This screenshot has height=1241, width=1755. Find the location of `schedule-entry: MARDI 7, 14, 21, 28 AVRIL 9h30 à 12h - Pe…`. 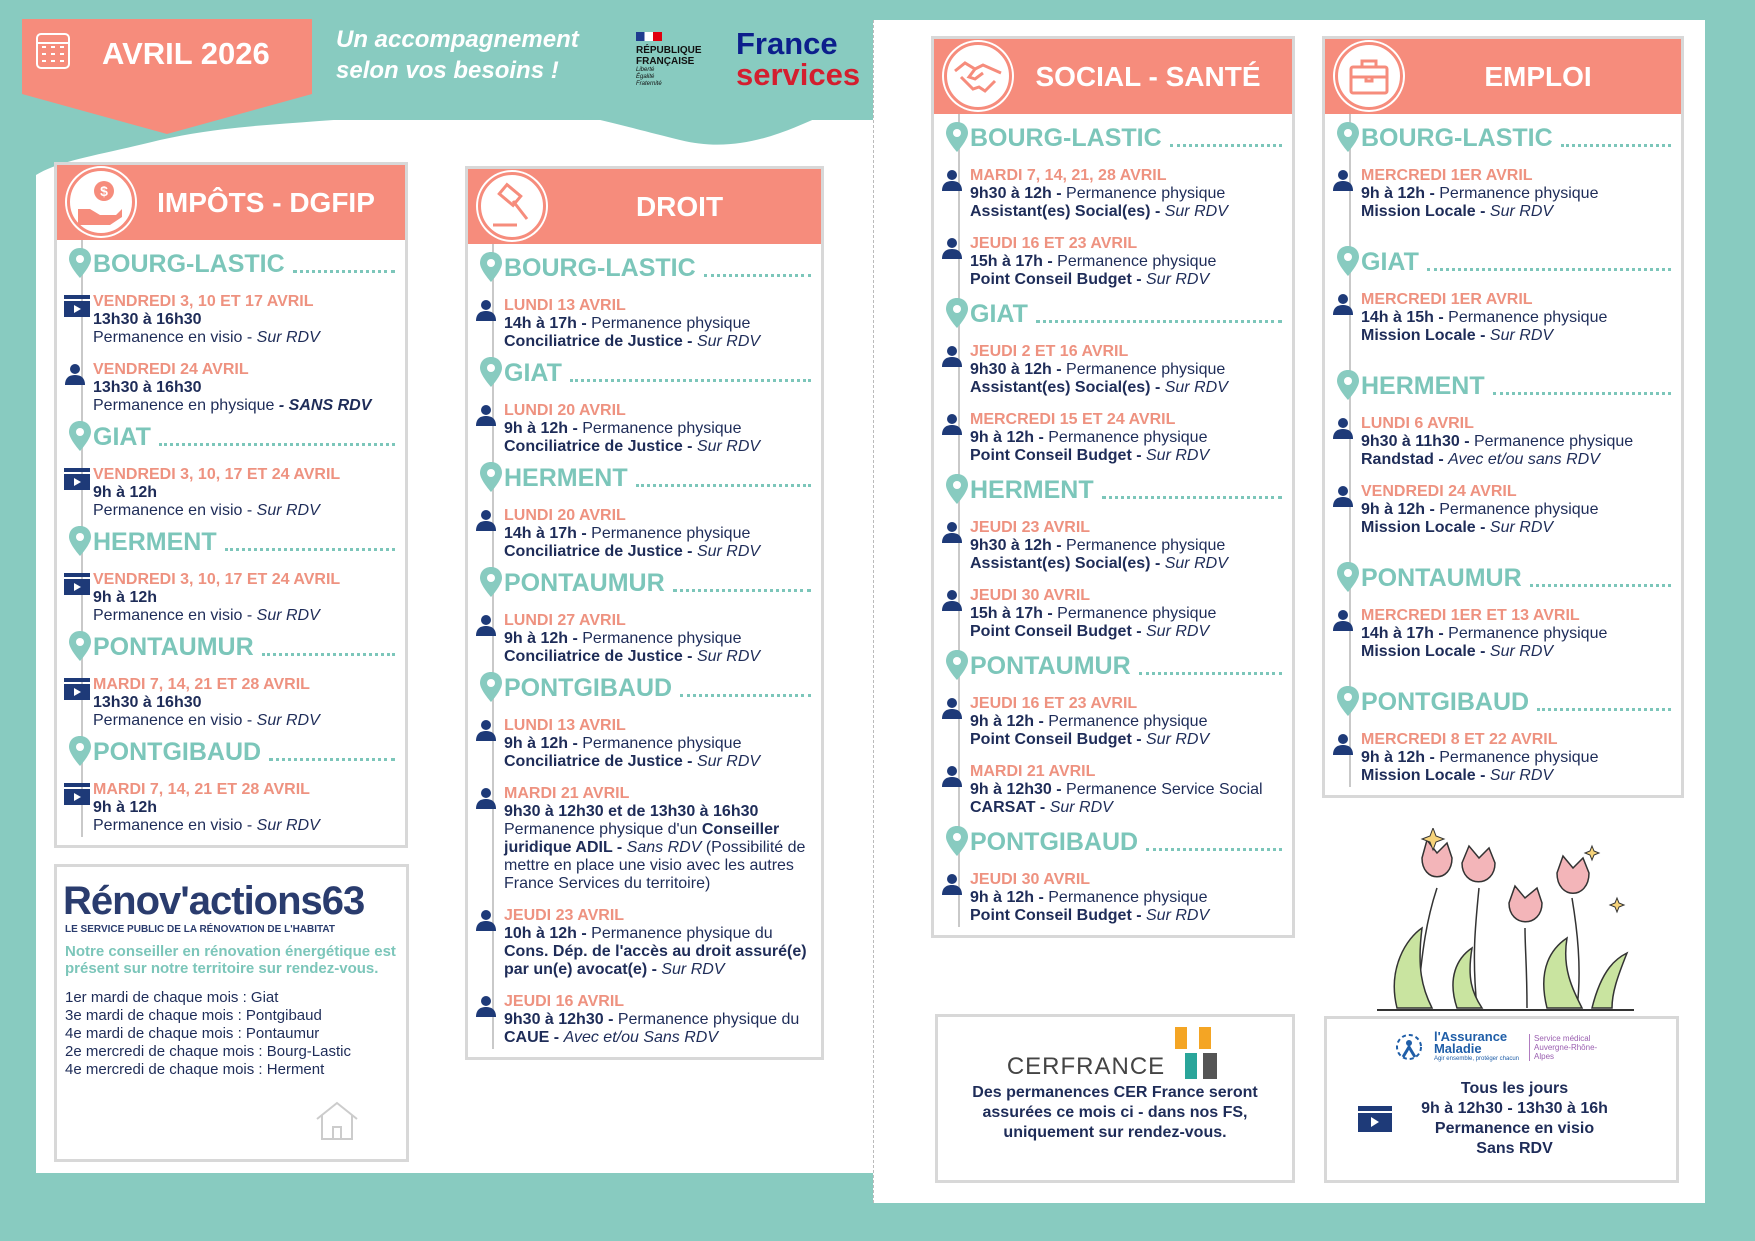

schedule-entry: MARDI 7, 14, 21, 28 AVRIL 9h30 à 12h - Pe… is located at coordinates (1112, 194).